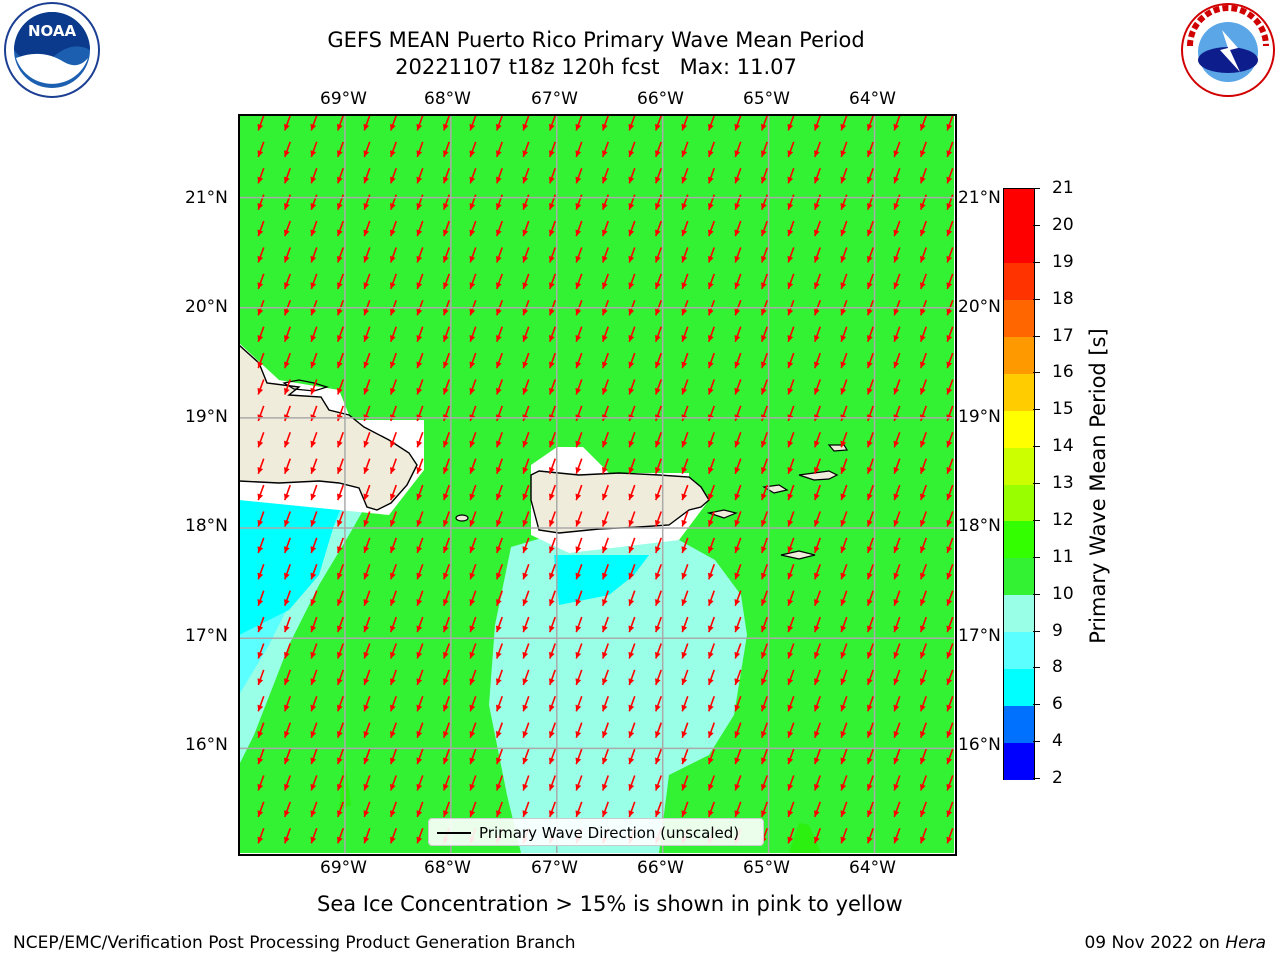  Describe the element at coordinates (805, 838) in the screenshot. I see `period-11-12-region` at that location.